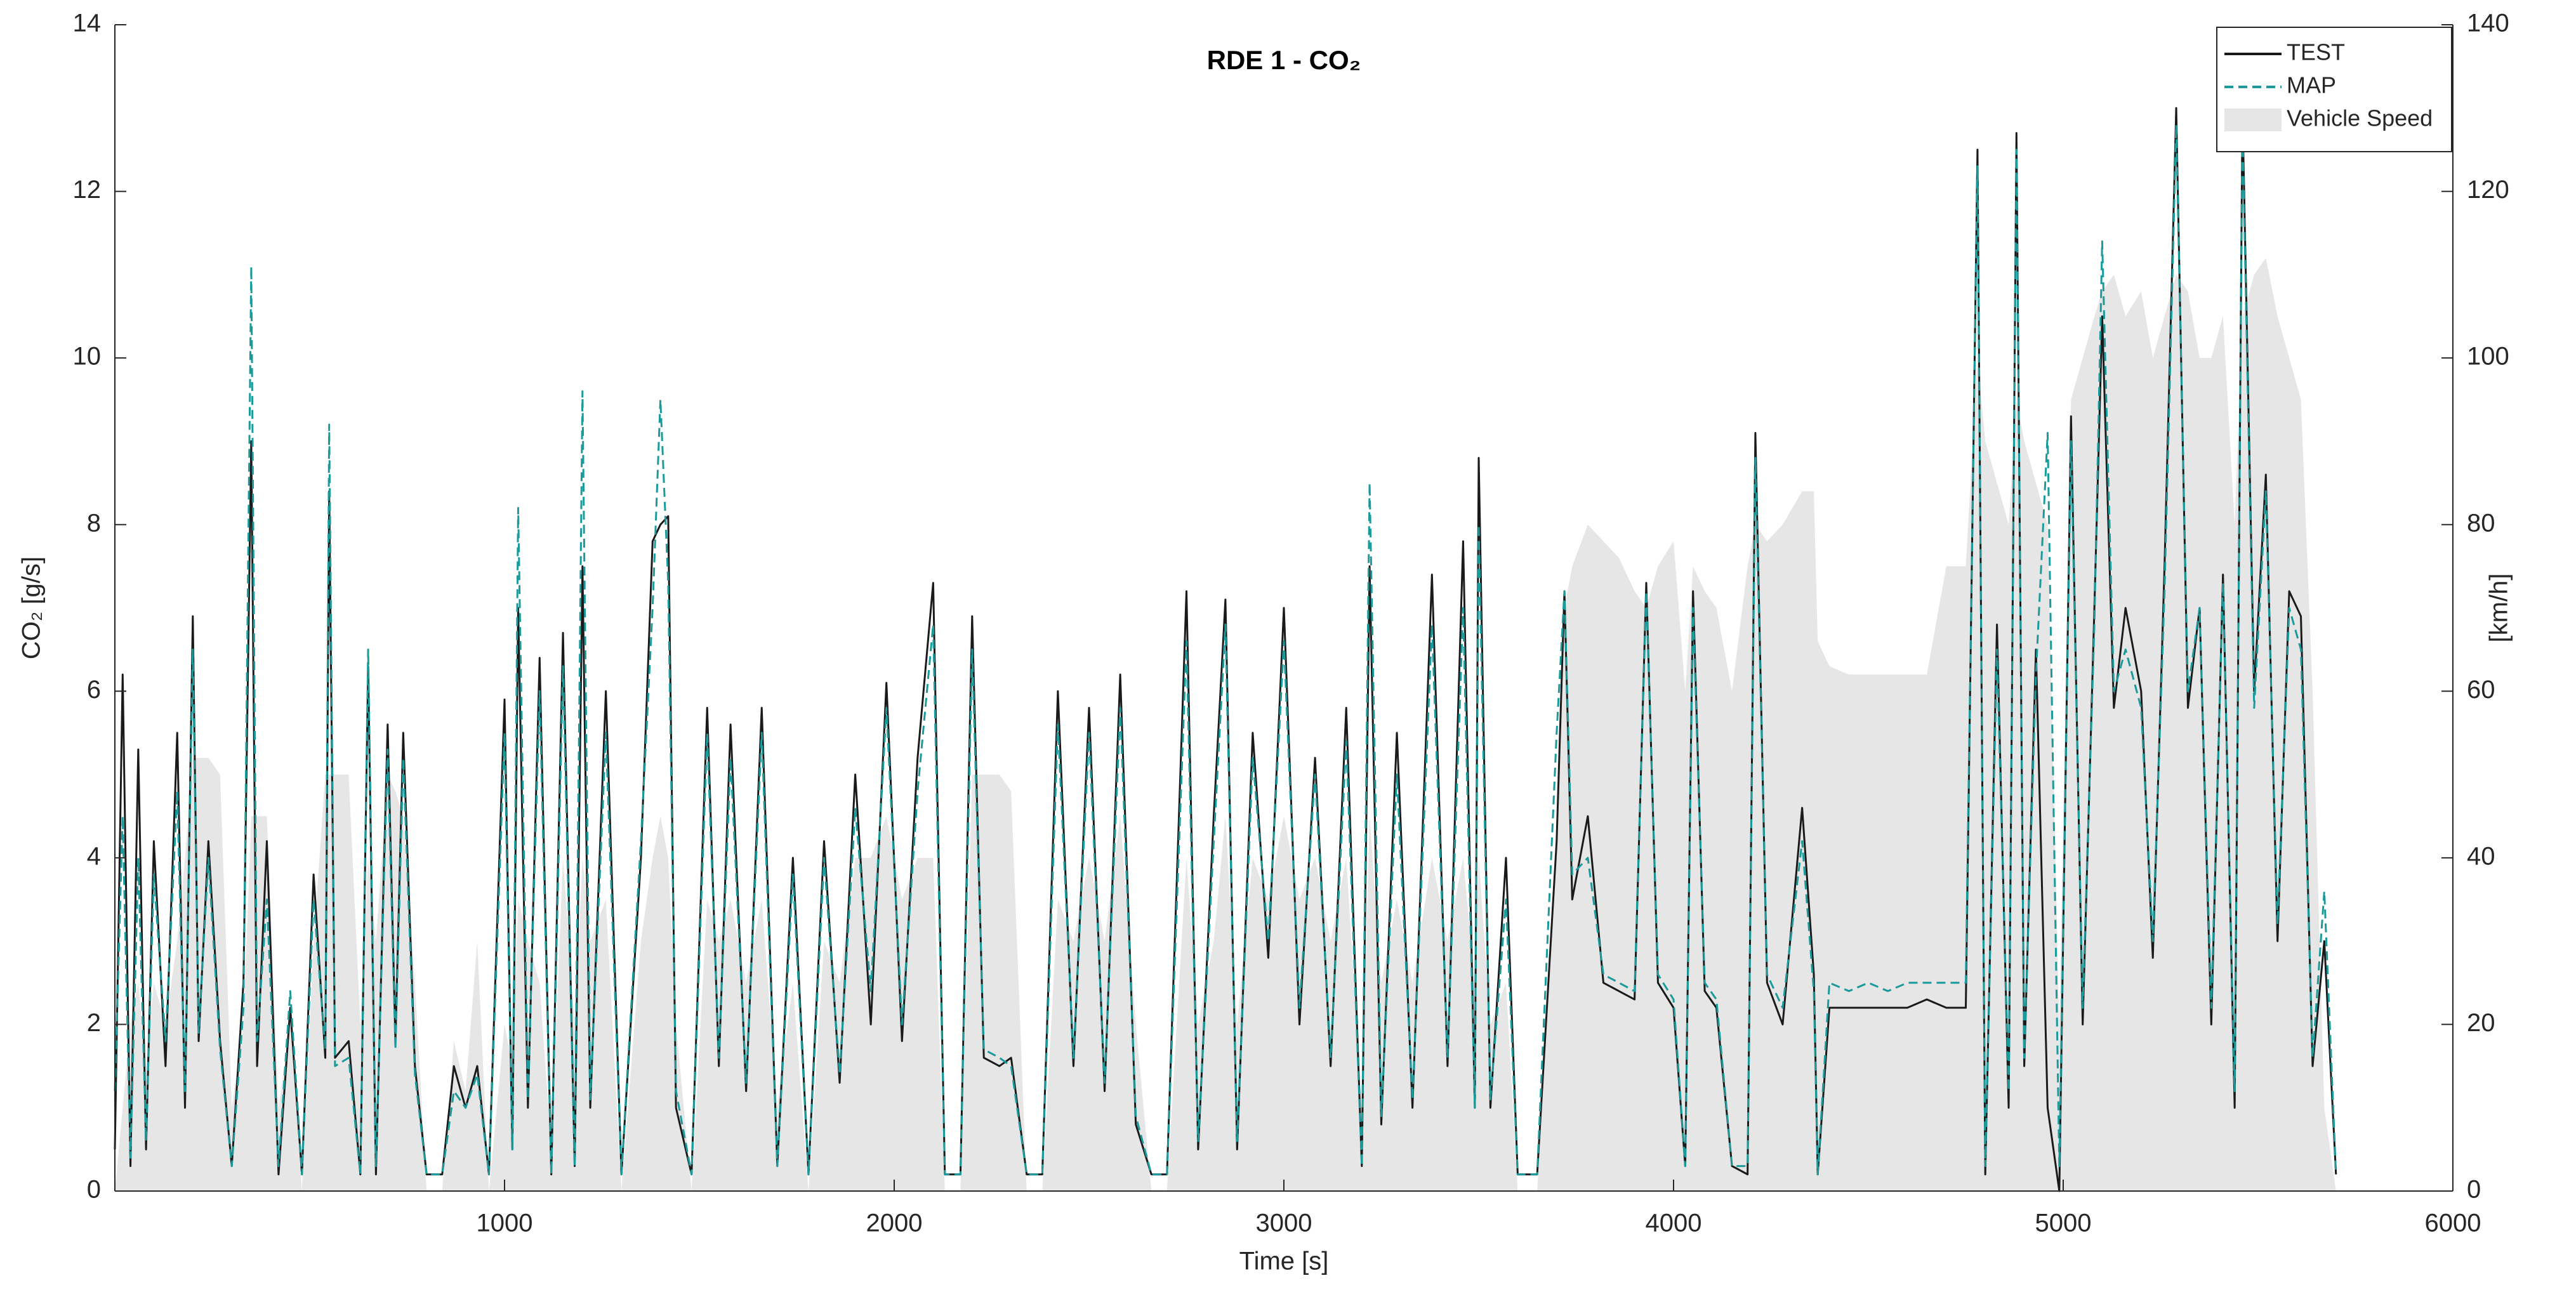 This screenshot has height=1304, width=2576. What do you see at coordinates (2360, 118) in the screenshot?
I see `legend-label: Vehicle Speed` at bounding box center [2360, 118].